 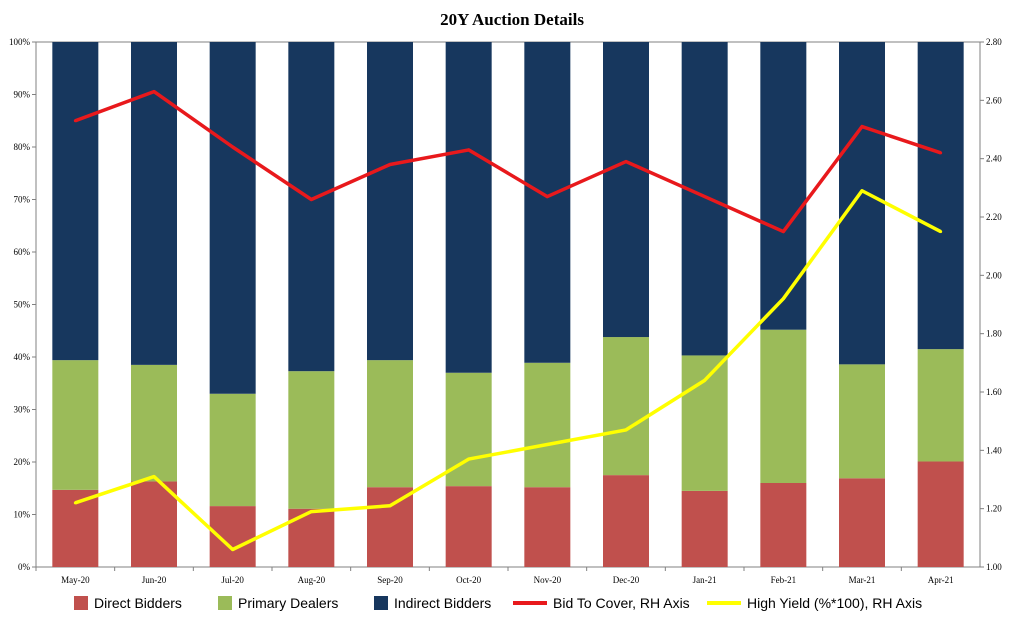 What do you see at coordinates (22, 147) in the screenshot?
I see `left-tick-label-8: 80%` at bounding box center [22, 147].